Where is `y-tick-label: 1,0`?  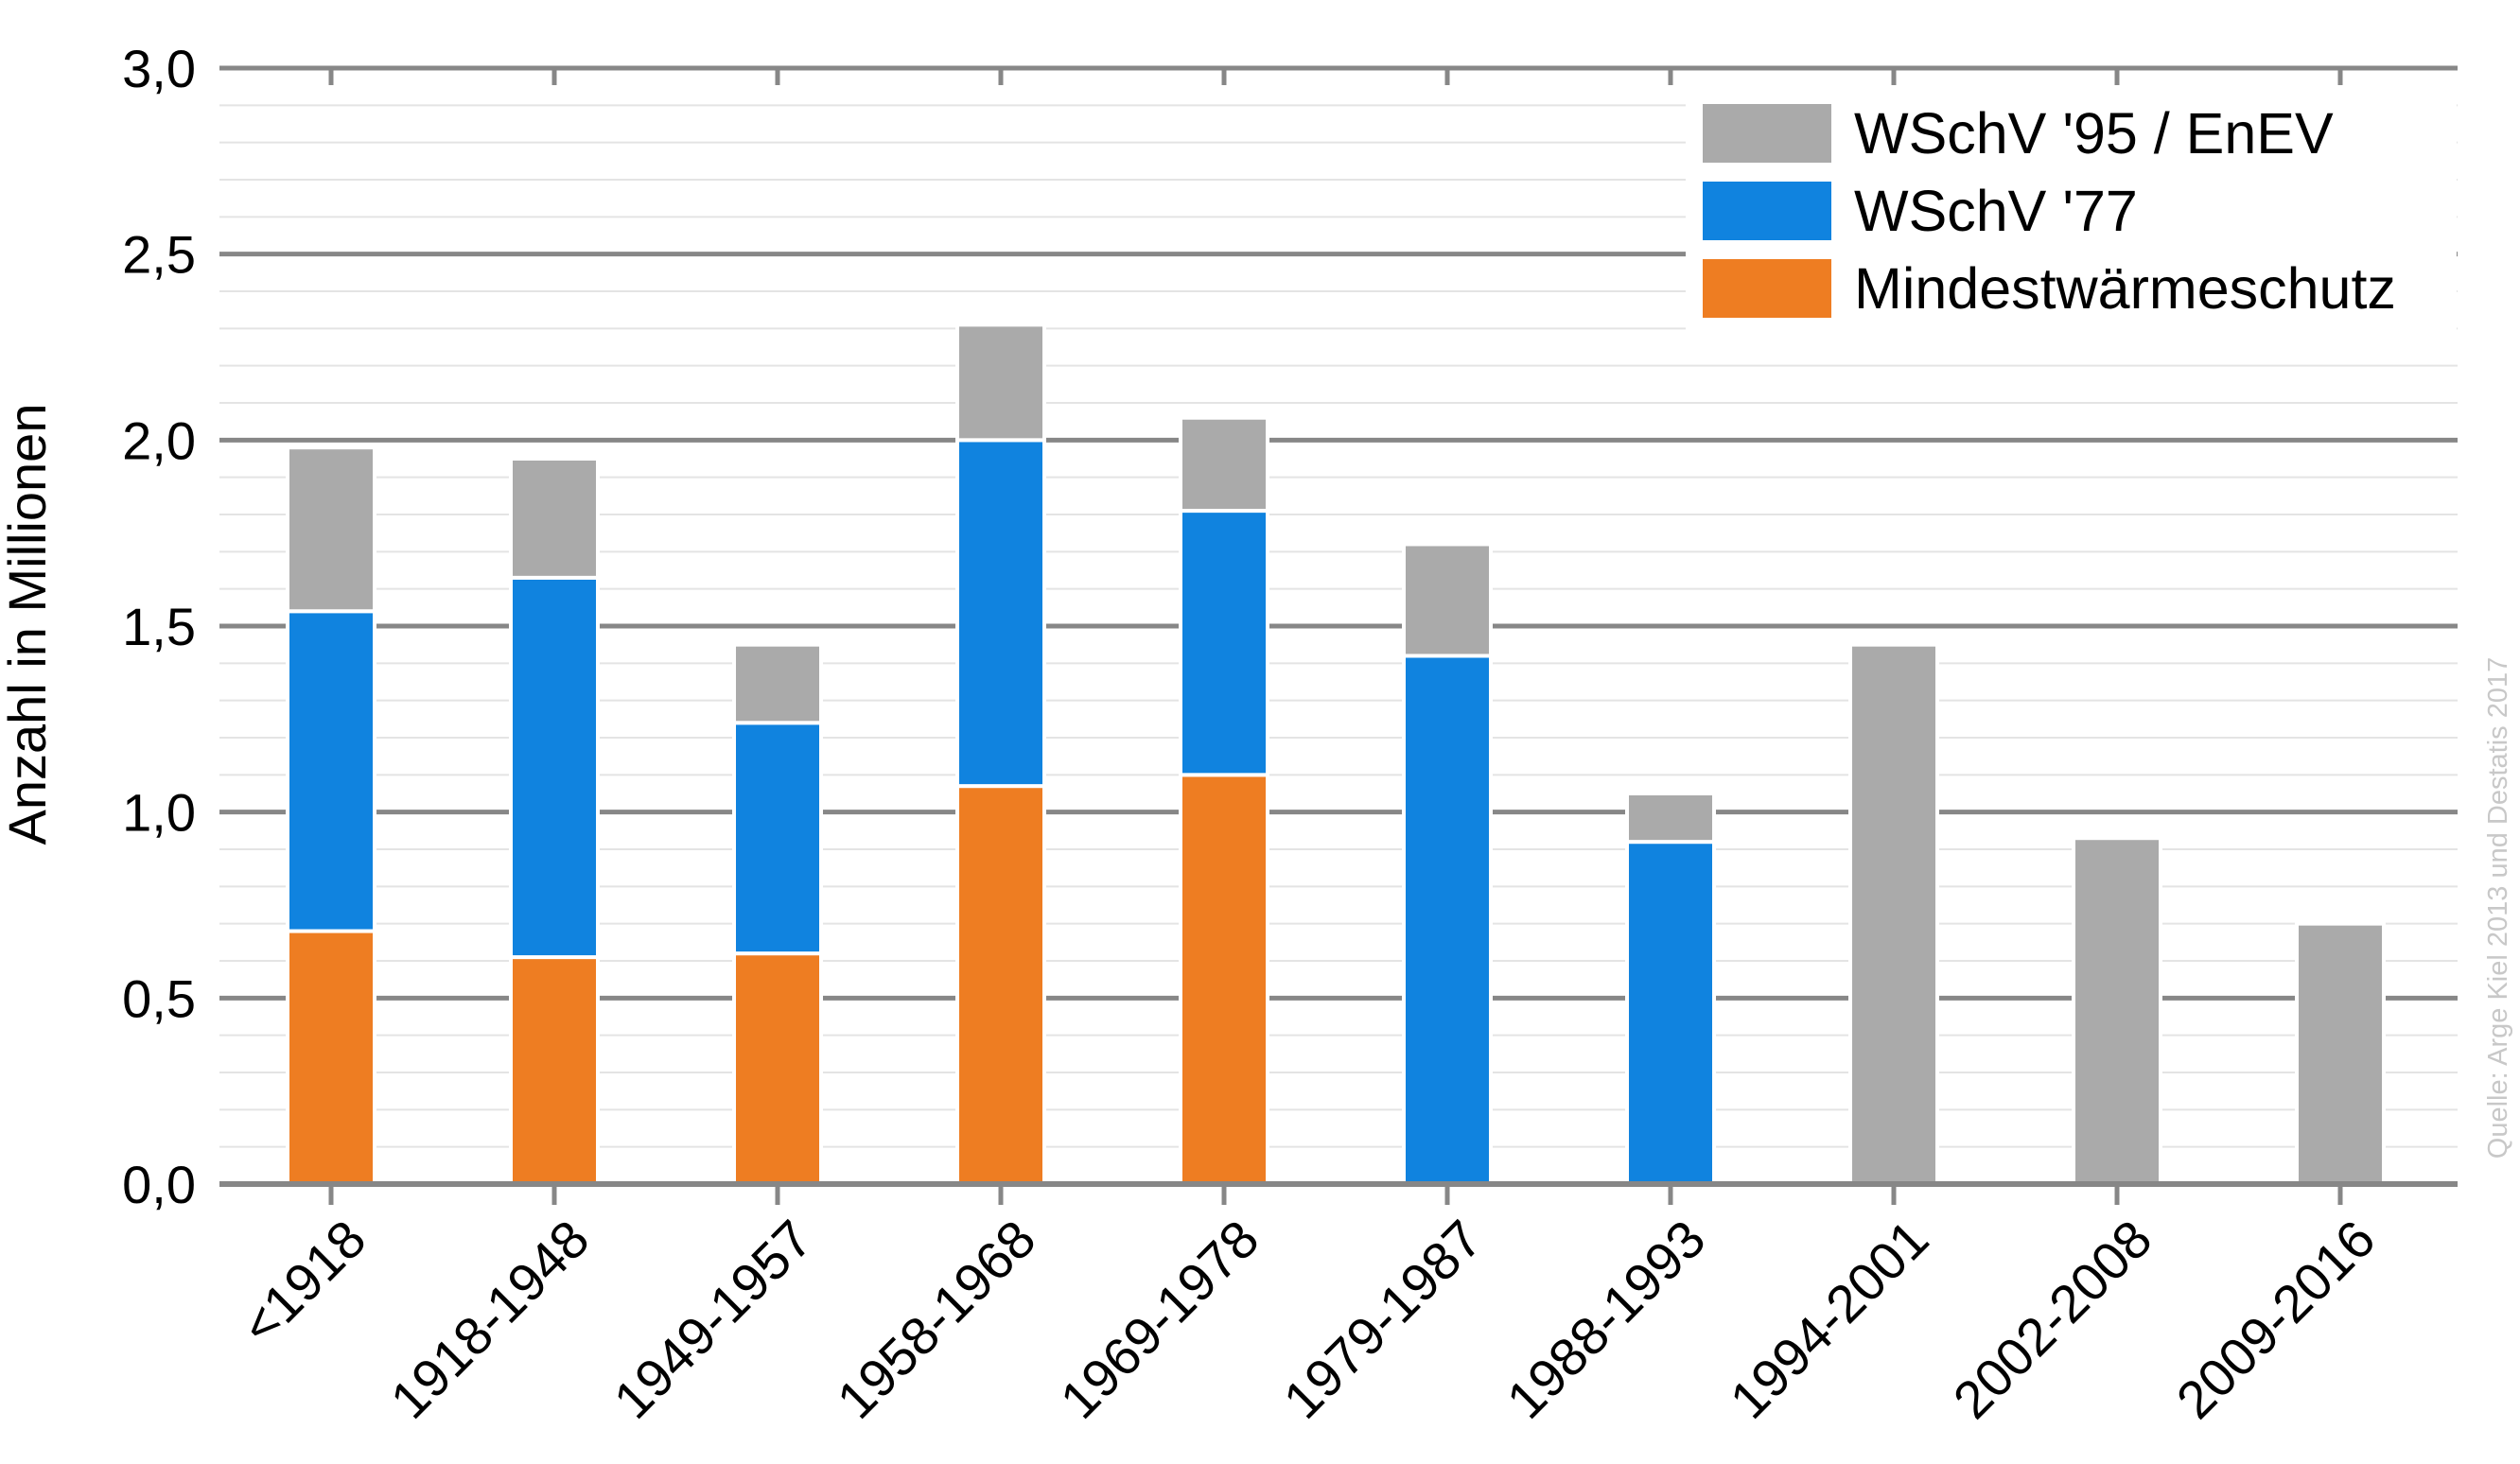
y-tick-label: 1,0 is located at coordinates (159, 813).